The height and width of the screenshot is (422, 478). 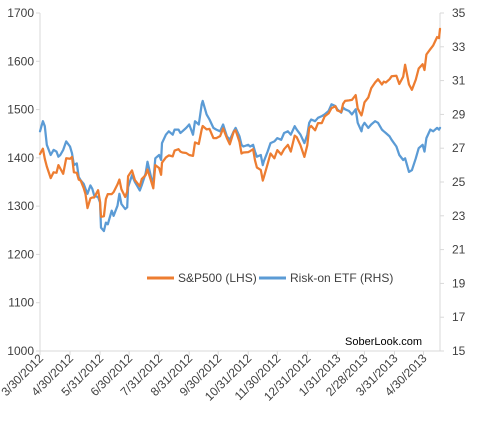 What do you see at coordinates (20, 351) in the screenshot?
I see `y-left-tick-label: 1000` at bounding box center [20, 351].